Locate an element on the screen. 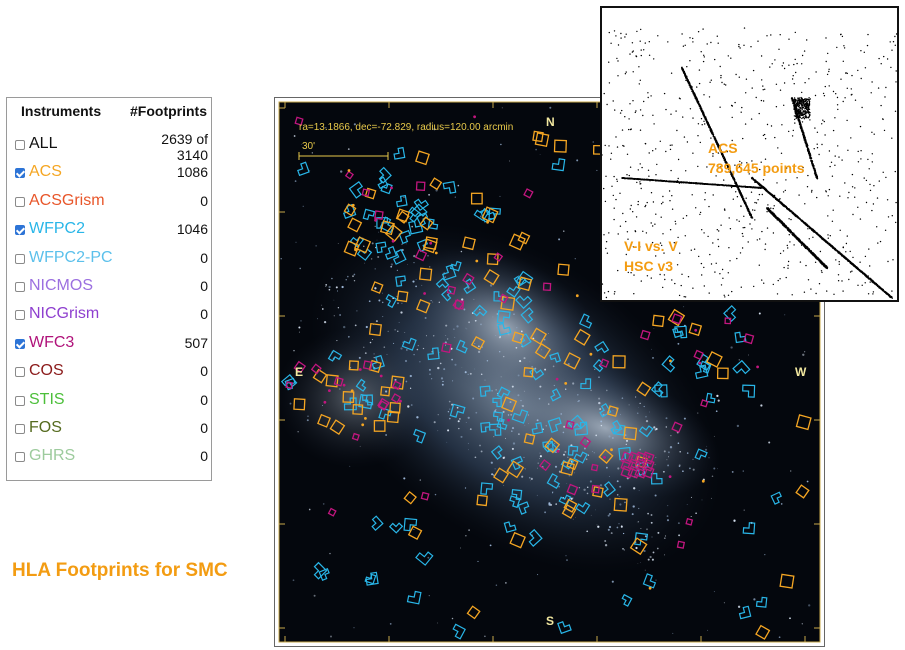 The height and width of the screenshot is (650, 905). checkbox-acs is located at coordinates (20, 173).